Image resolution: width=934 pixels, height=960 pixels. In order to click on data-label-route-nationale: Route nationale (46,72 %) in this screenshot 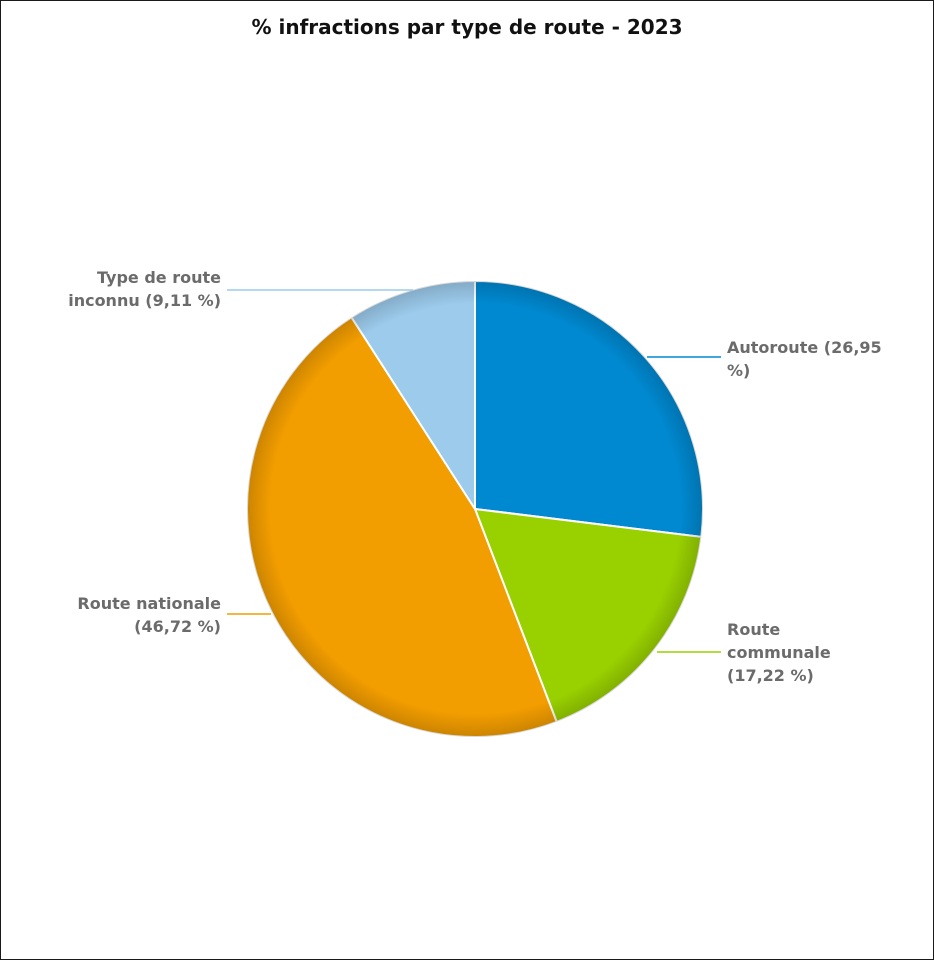, I will do `click(149, 615)`.